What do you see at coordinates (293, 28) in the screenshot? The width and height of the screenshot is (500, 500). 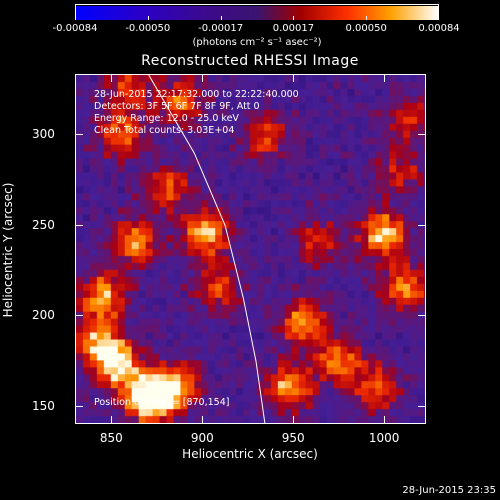 I see `colorbar-tick-label: 0.00017` at bounding box center [293, 28].